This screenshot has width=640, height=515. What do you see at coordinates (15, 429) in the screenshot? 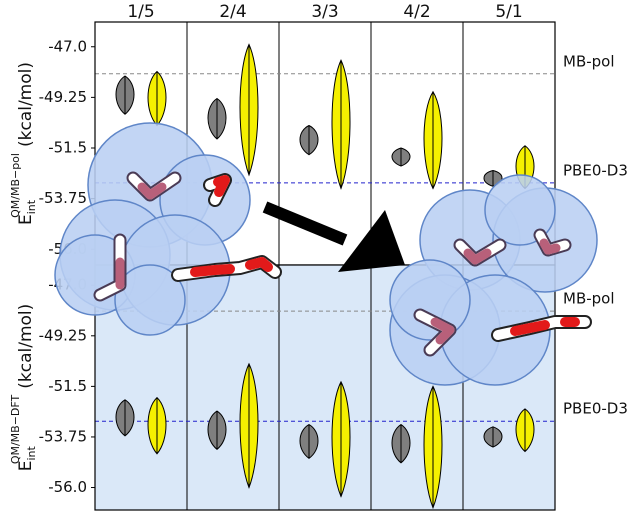
I see `y-axis-label-sup: QM/MB−DFT` at bounding box center [15, 429].